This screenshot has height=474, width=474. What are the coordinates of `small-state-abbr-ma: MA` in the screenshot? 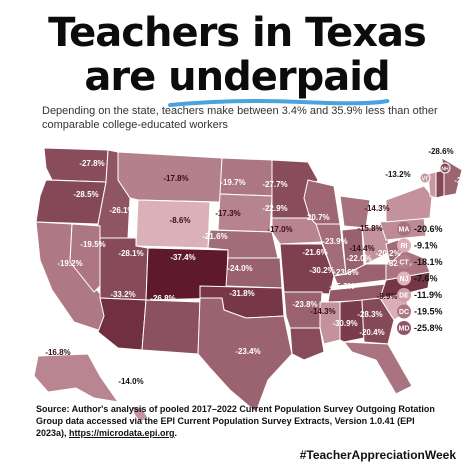 It's located at (404, 230).